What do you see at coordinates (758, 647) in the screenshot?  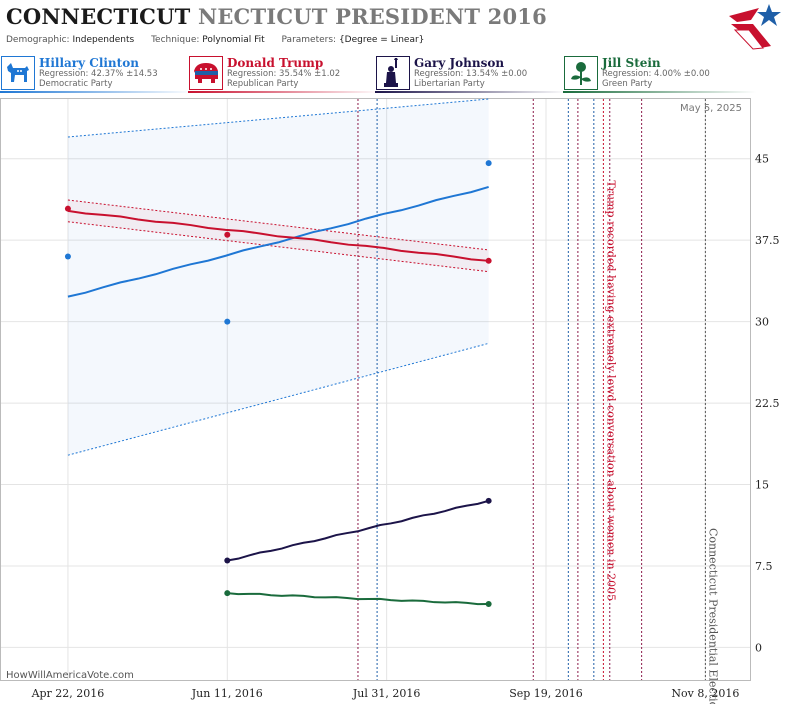 I see `y-tick-label: 0` at bounding box center [758, 647].